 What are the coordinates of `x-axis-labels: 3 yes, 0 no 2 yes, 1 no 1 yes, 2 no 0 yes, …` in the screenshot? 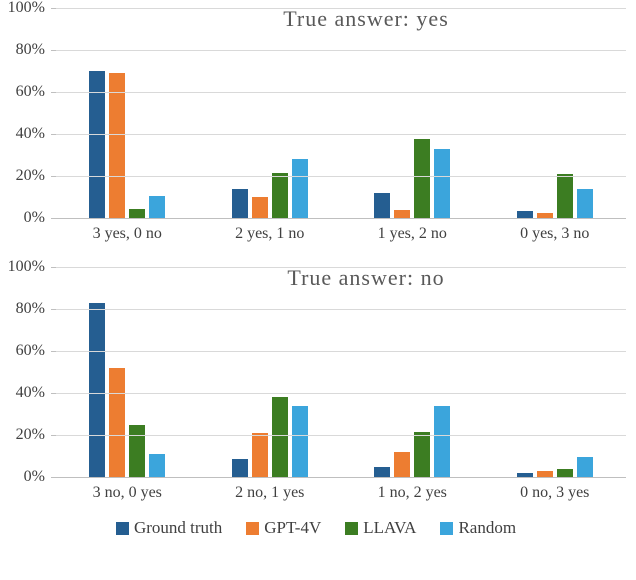 It's located at (341, 234).